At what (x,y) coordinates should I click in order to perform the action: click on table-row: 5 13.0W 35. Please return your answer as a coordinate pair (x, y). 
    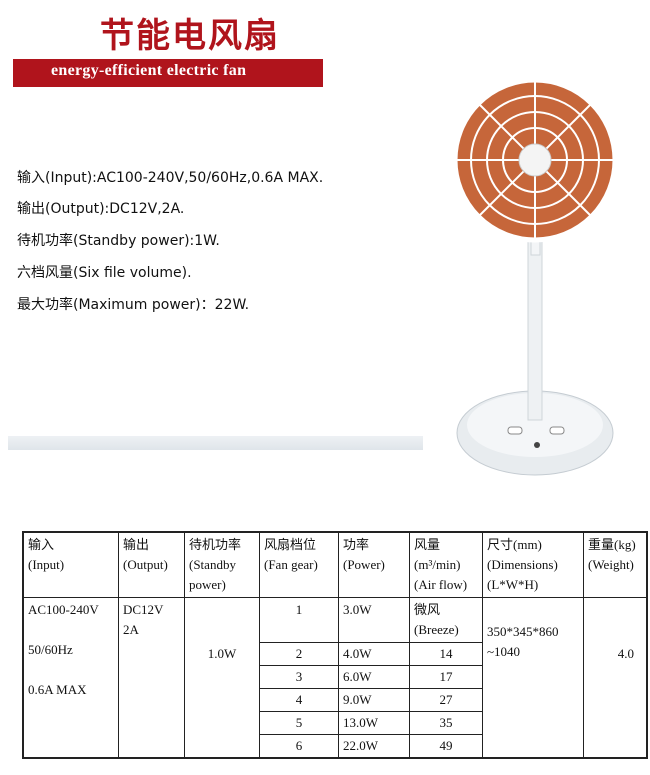
    Looking at the image, I should click on (335, 723).